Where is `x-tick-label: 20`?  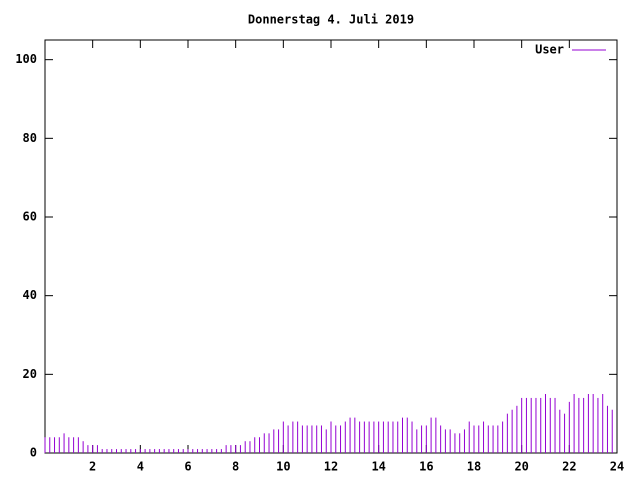 x-tick-label: 20 is located at coordinates (521, 467).